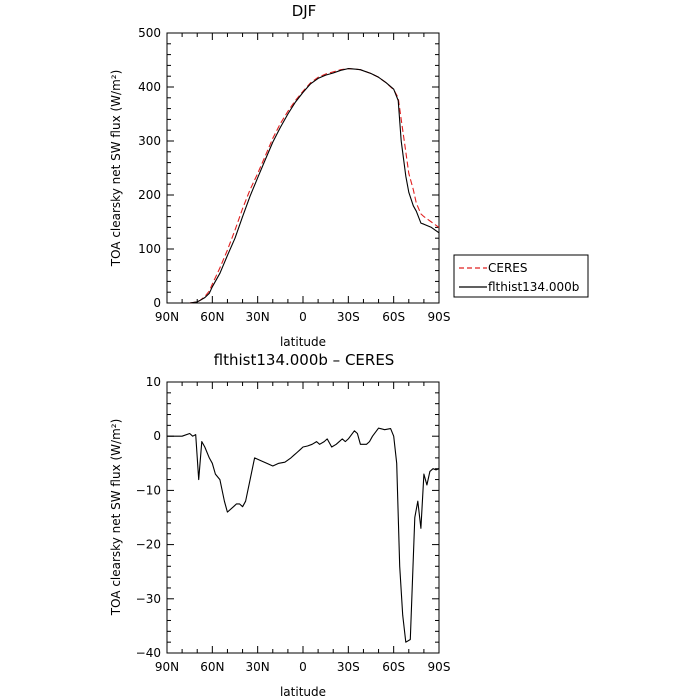 This screenshot has height=700, width=700. What do you see at coordinates (149, 141) in the screenshot?
I see `top-y-tick-label: 300` at bounding box center [149, 141].